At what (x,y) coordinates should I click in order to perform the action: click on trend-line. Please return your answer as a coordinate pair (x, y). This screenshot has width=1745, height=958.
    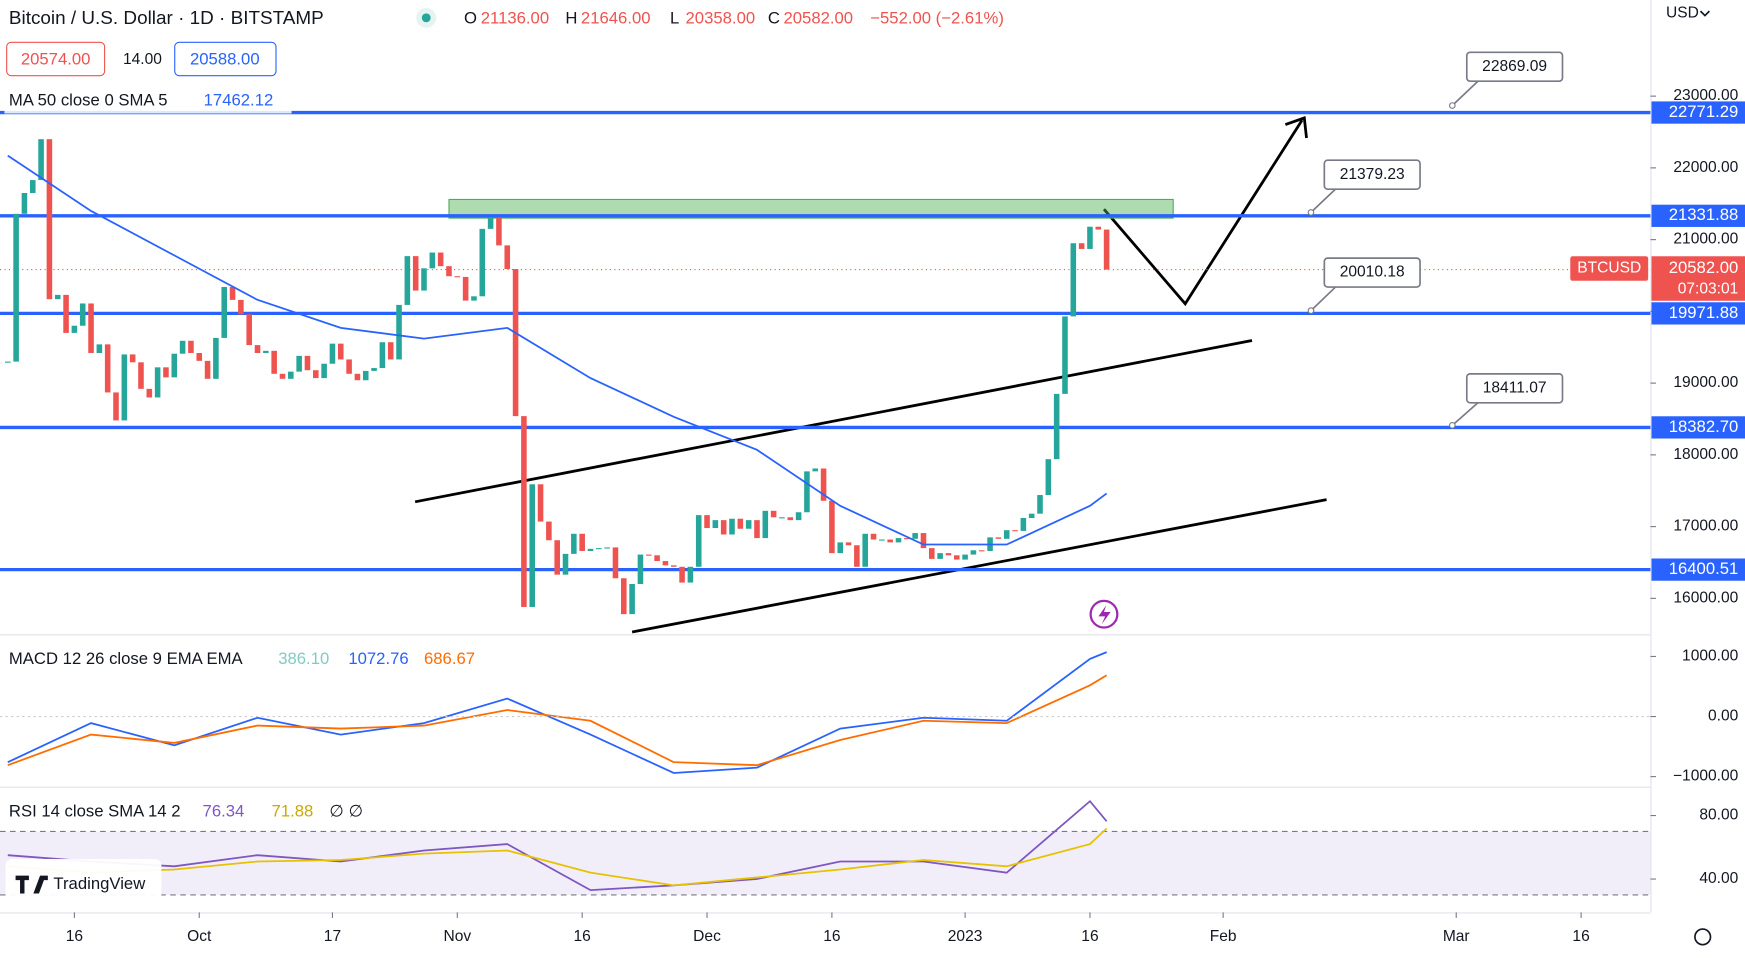
    Looking at the image, I should click on (833, 421).